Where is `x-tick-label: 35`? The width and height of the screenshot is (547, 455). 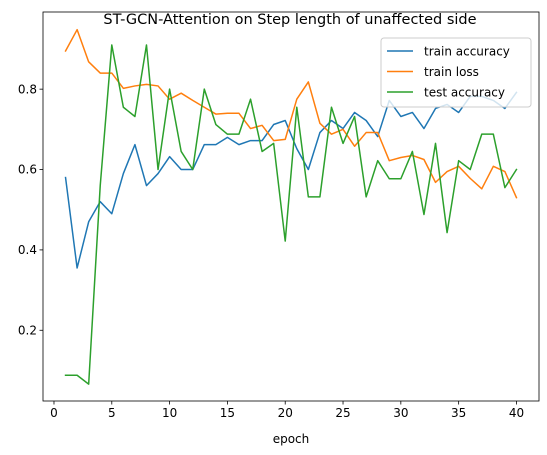
x-tick-label: 35 is located at coordinates (458, 413).